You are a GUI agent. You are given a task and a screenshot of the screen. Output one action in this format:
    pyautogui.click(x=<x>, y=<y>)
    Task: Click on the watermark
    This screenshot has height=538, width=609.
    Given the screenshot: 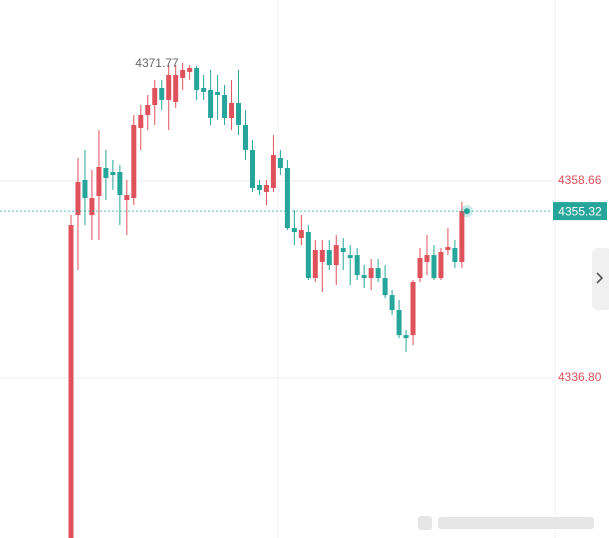 What is the action you would take?
    pyautogui.click(x=506, y=523)
    